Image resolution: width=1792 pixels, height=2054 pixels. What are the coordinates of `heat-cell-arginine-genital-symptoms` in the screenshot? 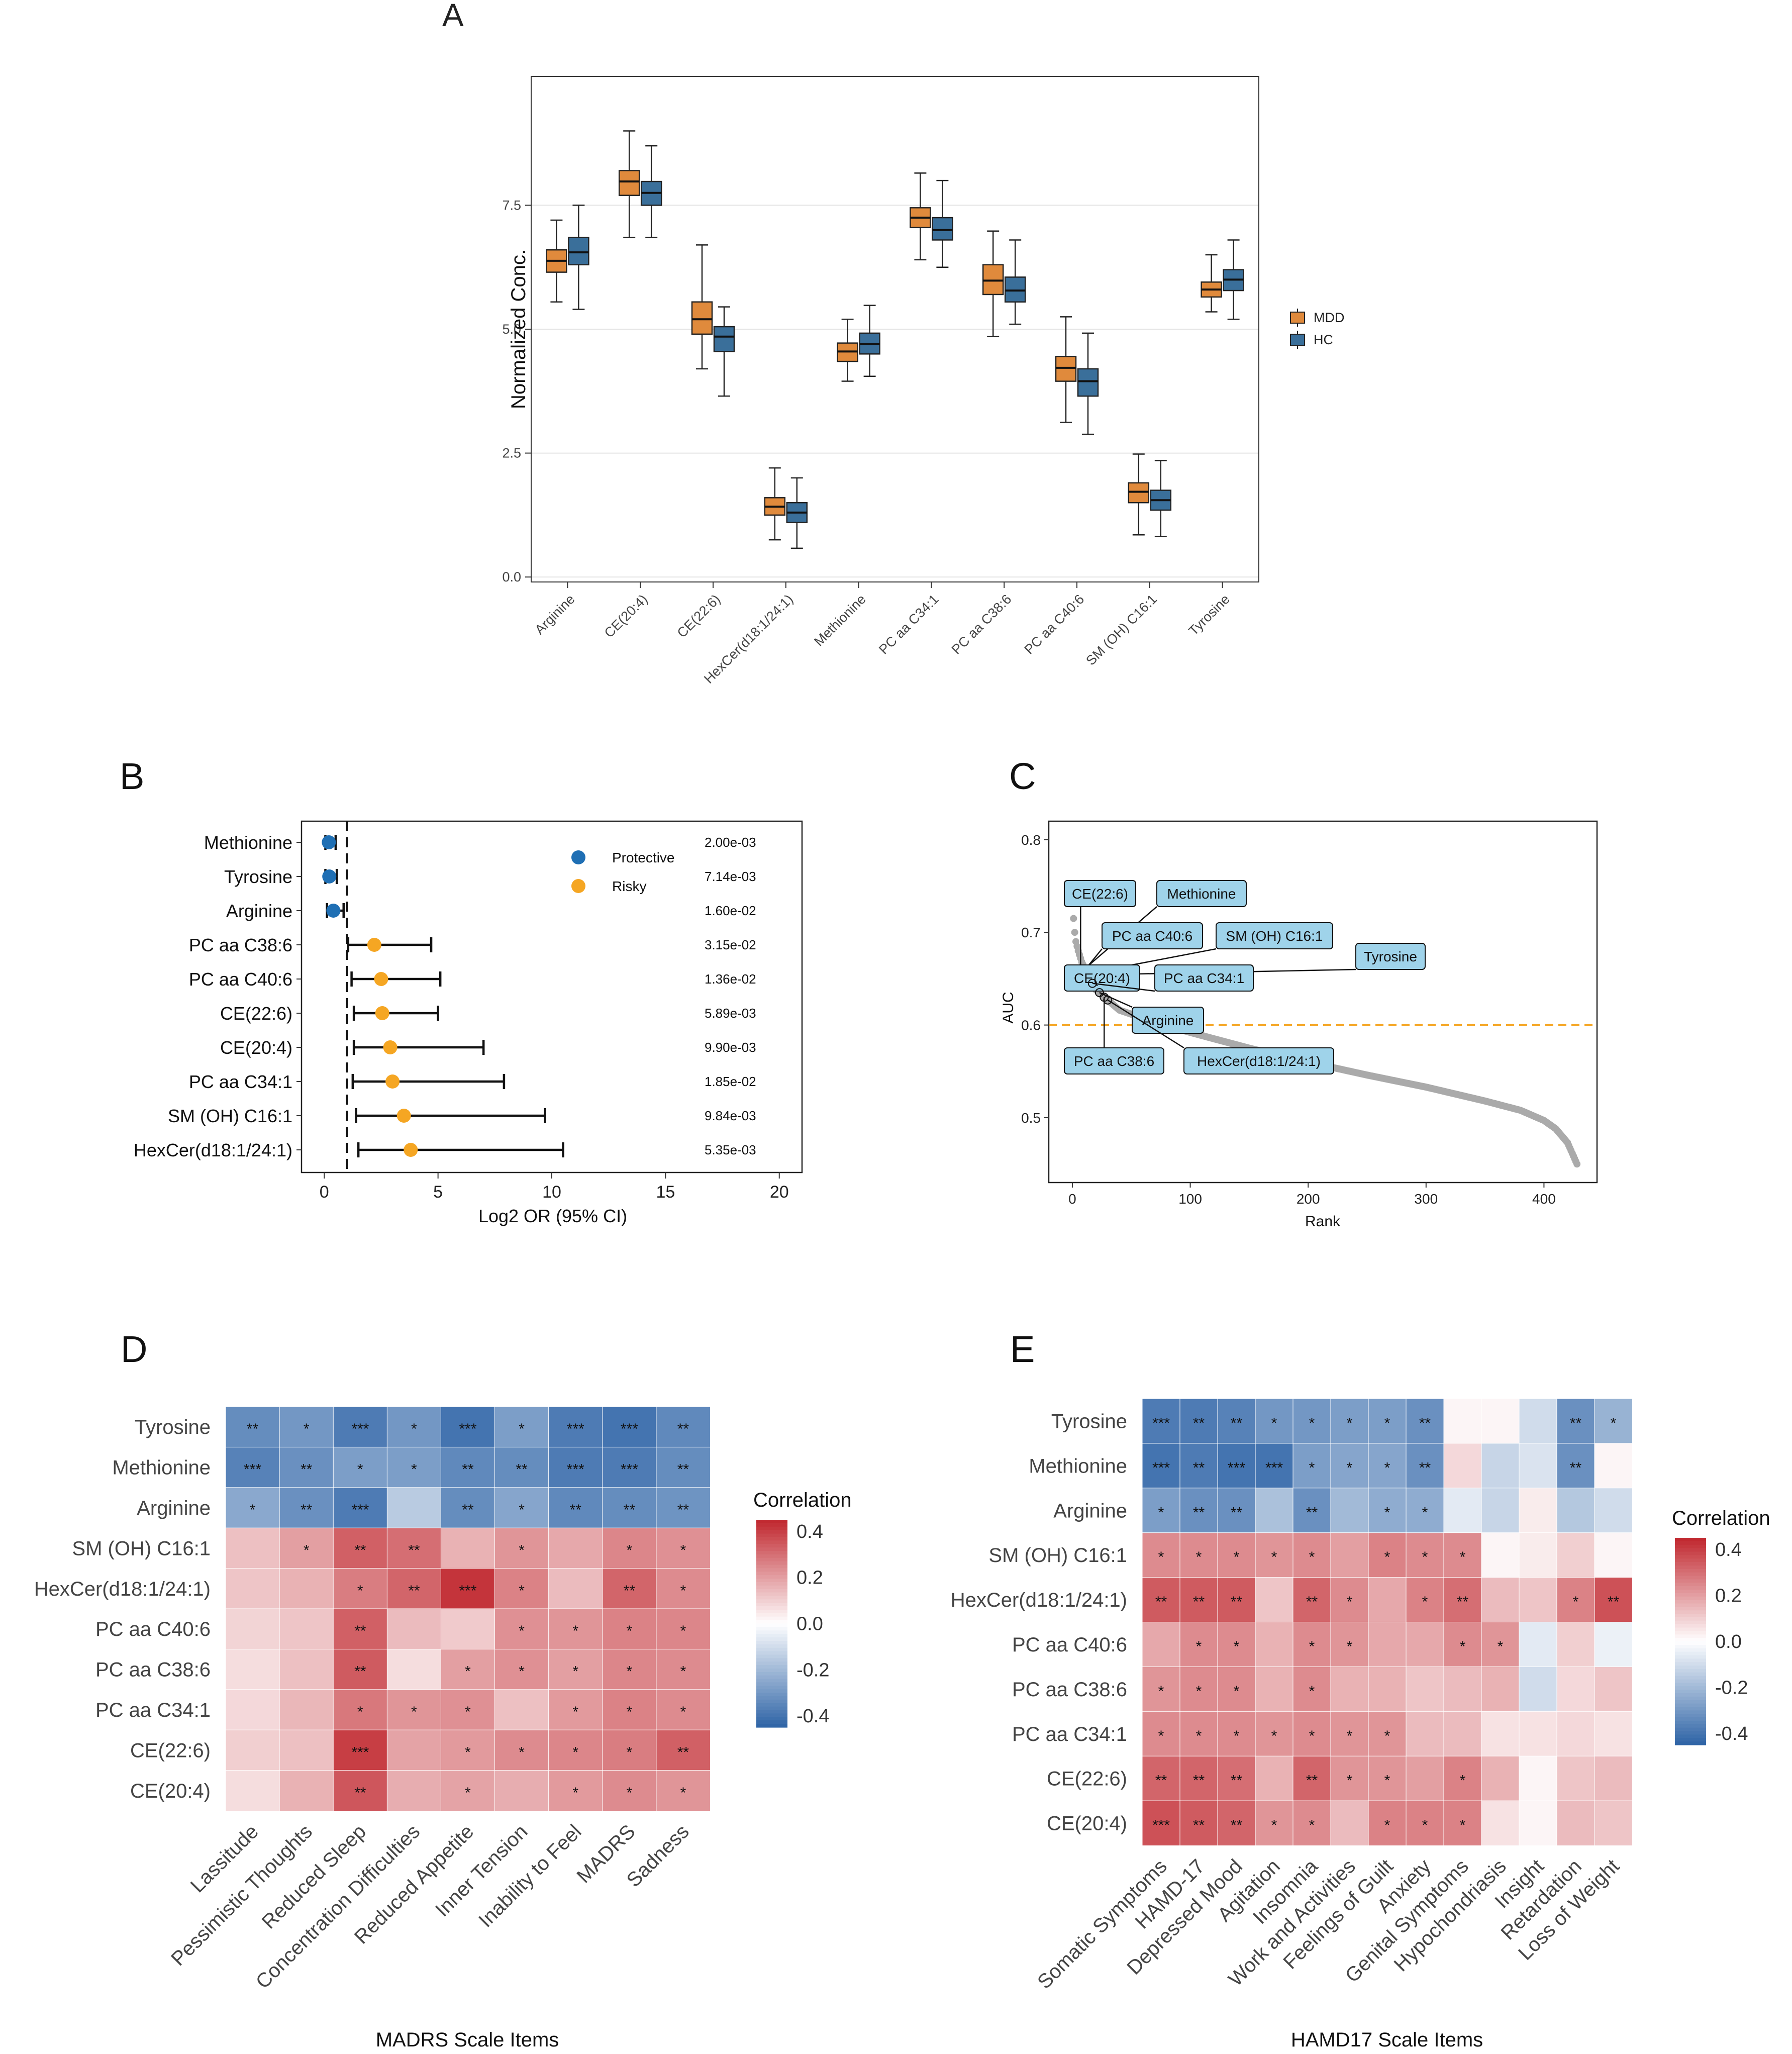 It's located at (1462, 1510).